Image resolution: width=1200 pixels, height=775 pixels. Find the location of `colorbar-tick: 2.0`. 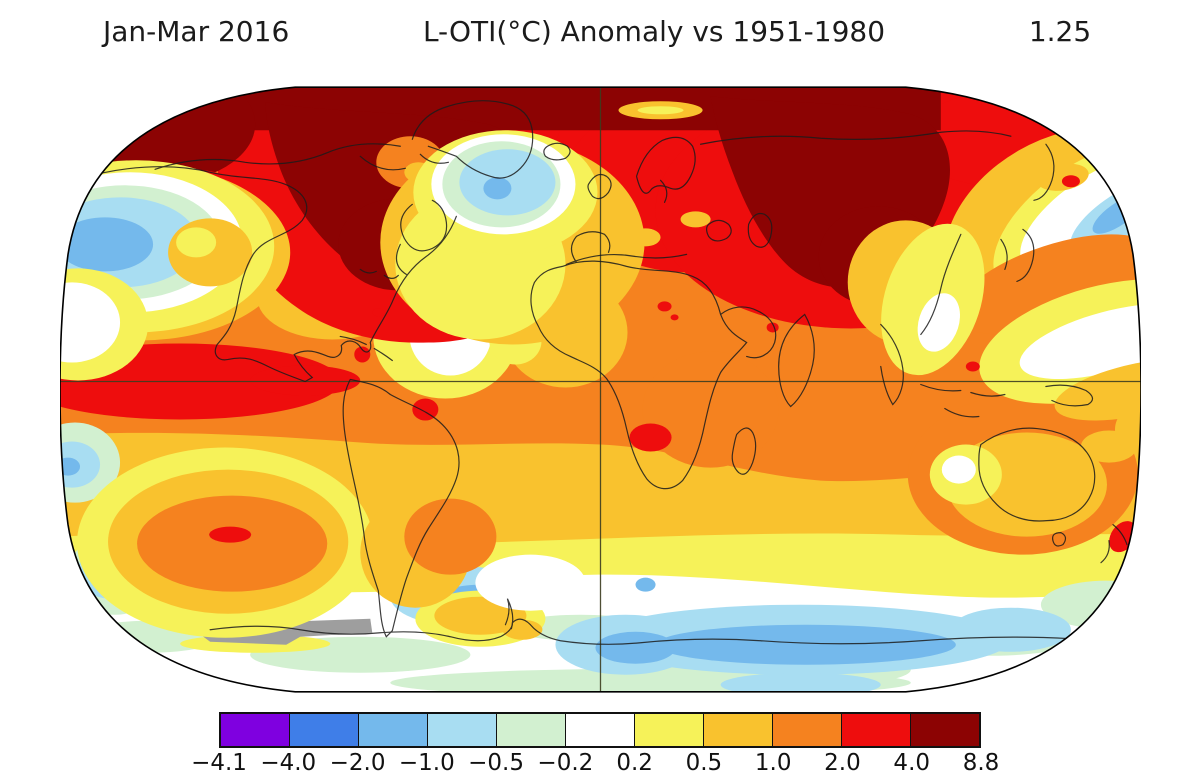

colorbar-tick: 2.0 is located at coordinates (842, 762).